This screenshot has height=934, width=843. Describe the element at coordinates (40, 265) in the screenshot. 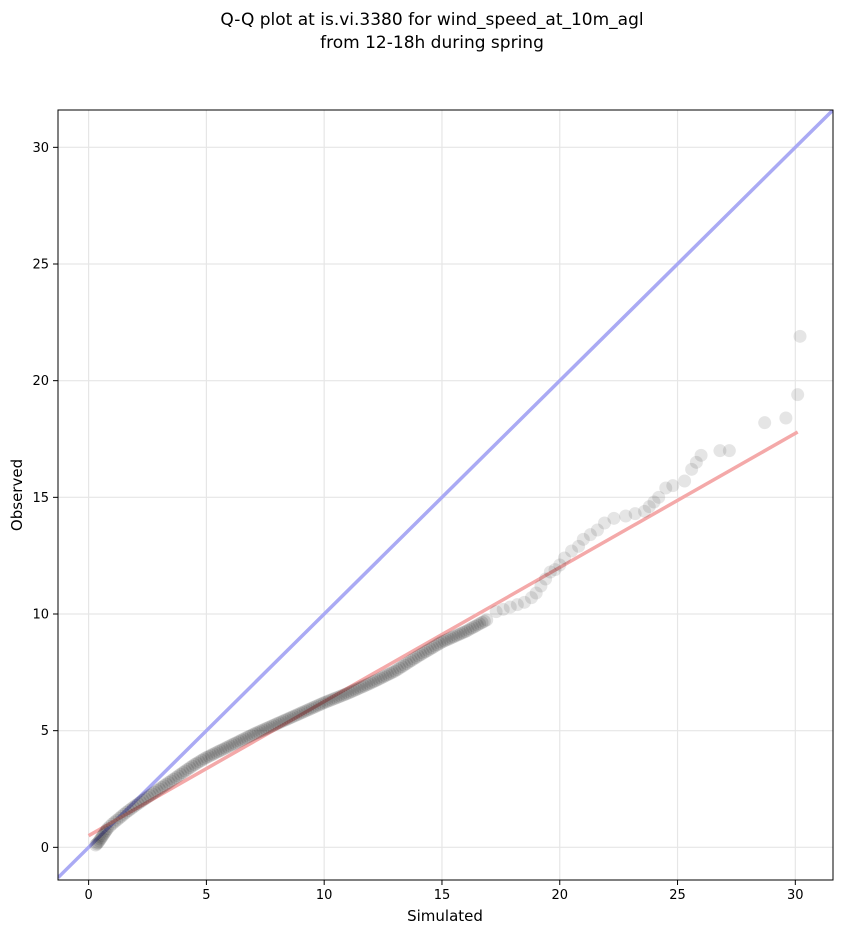

I see `y-tick-label: 25` at that location.